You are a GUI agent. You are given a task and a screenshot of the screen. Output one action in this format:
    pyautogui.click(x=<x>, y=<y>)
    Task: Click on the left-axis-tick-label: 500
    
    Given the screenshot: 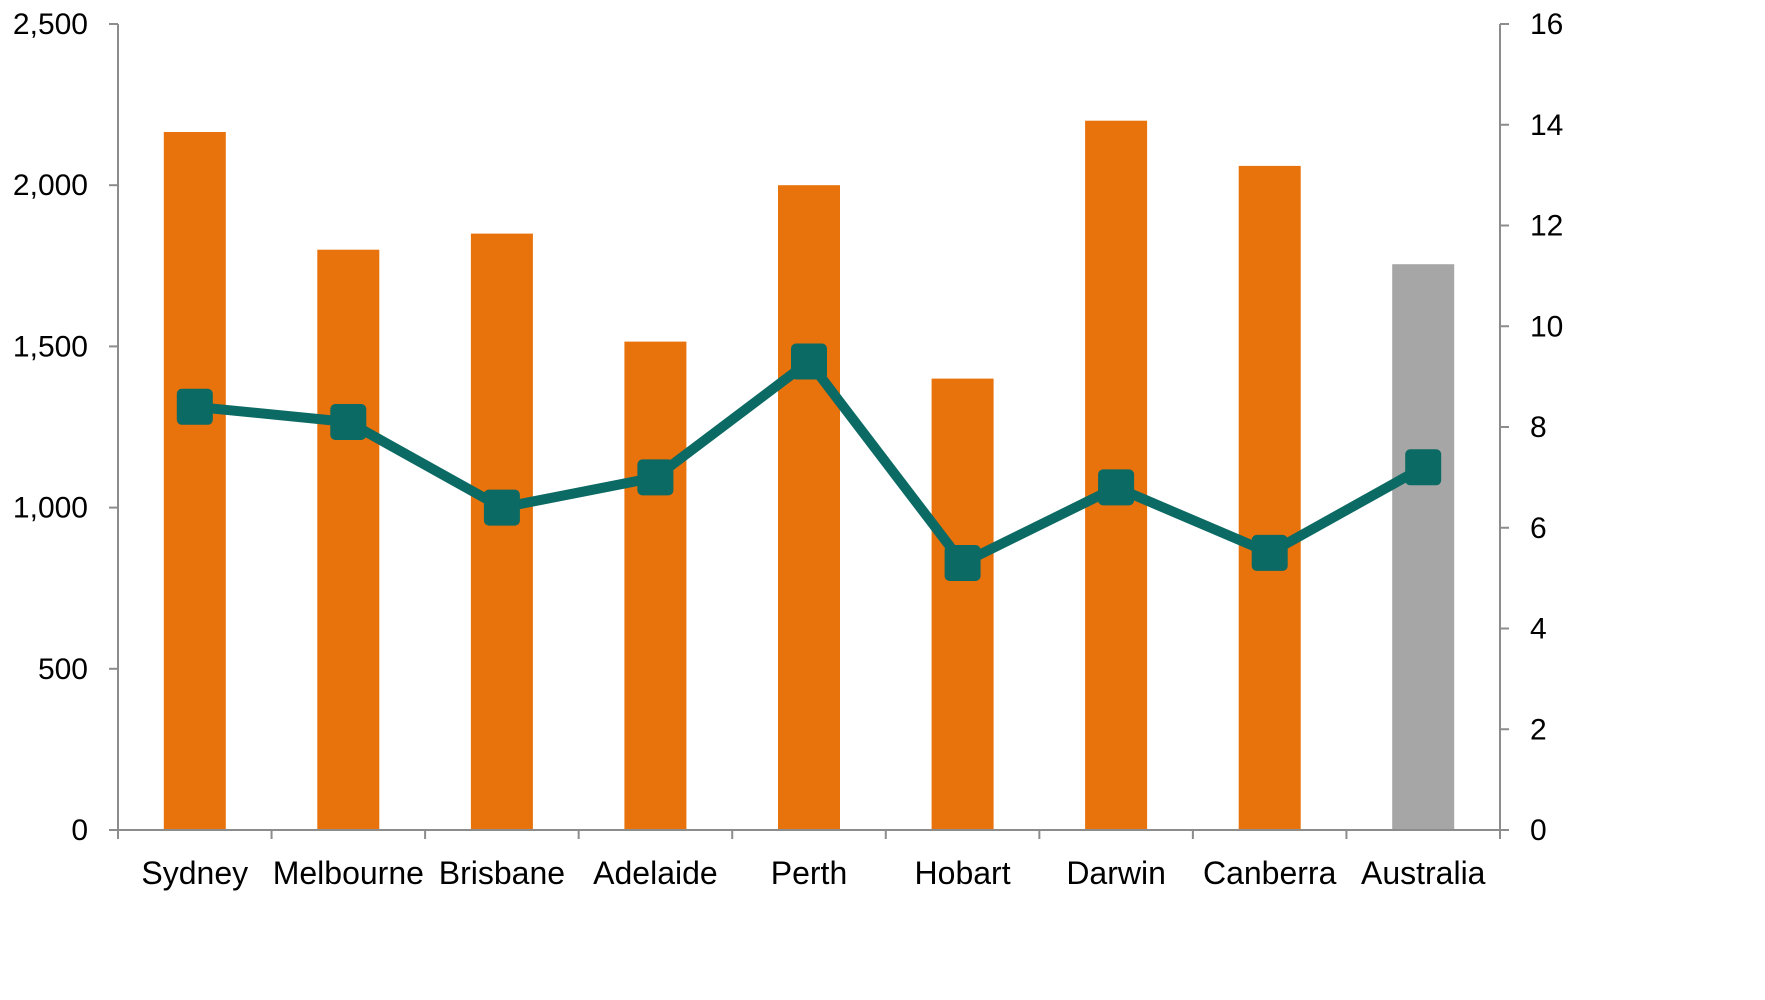 What is the action you would take?
    pyautogui.click(x=63, y=669)
    